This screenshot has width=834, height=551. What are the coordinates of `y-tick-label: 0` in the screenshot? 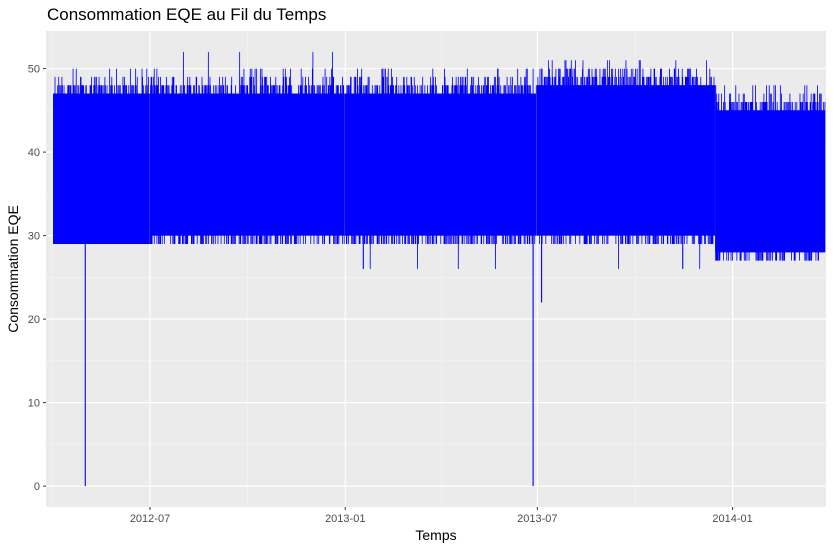 It's located at (37, 487).